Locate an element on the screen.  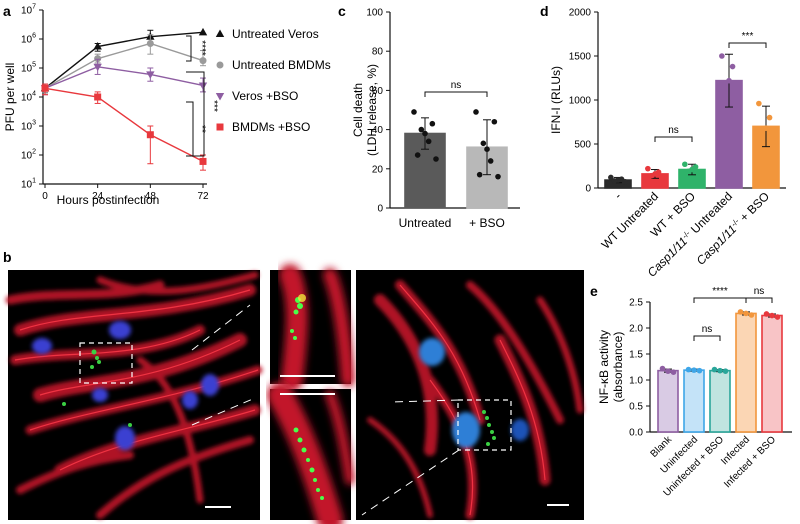
y-tick-label: 10² is located at coordinates (28, 155).